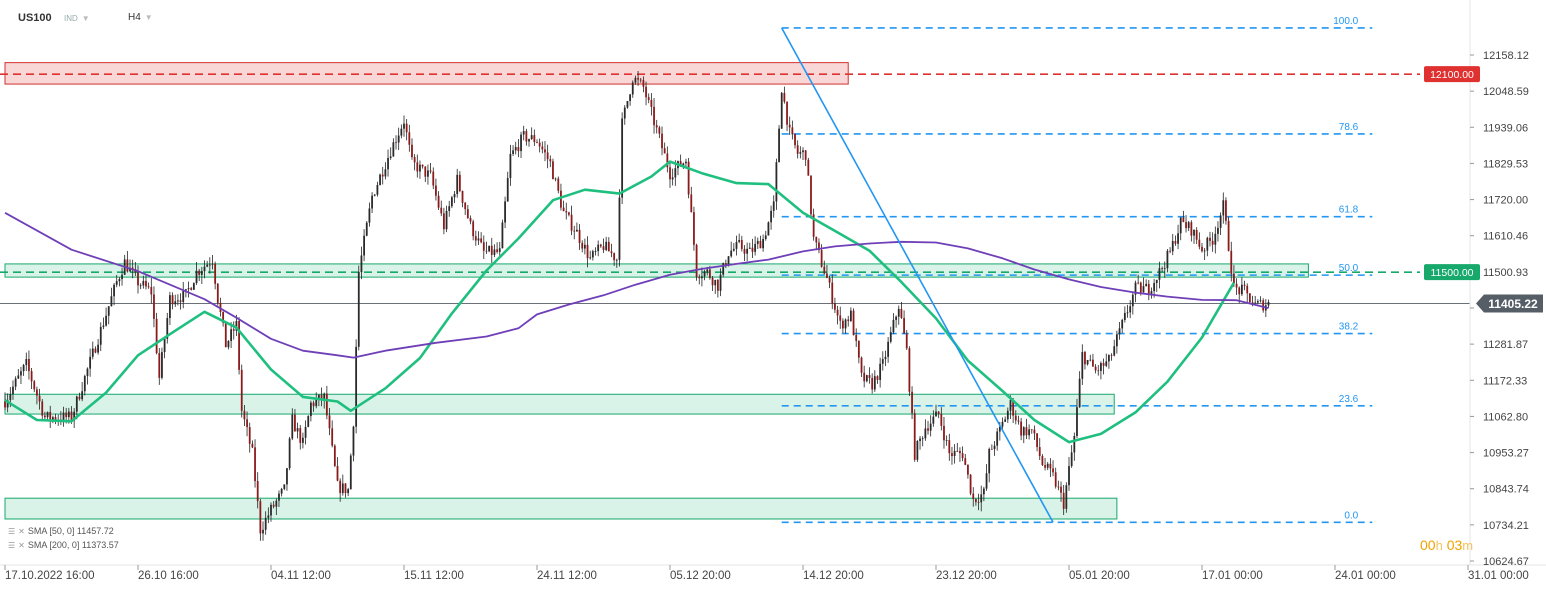 This screenshot has width=1546, height=590. Describe the element at coordinates (1505, 128) in the screenshot. I see `y-tick-label: 11939.06` at that location.